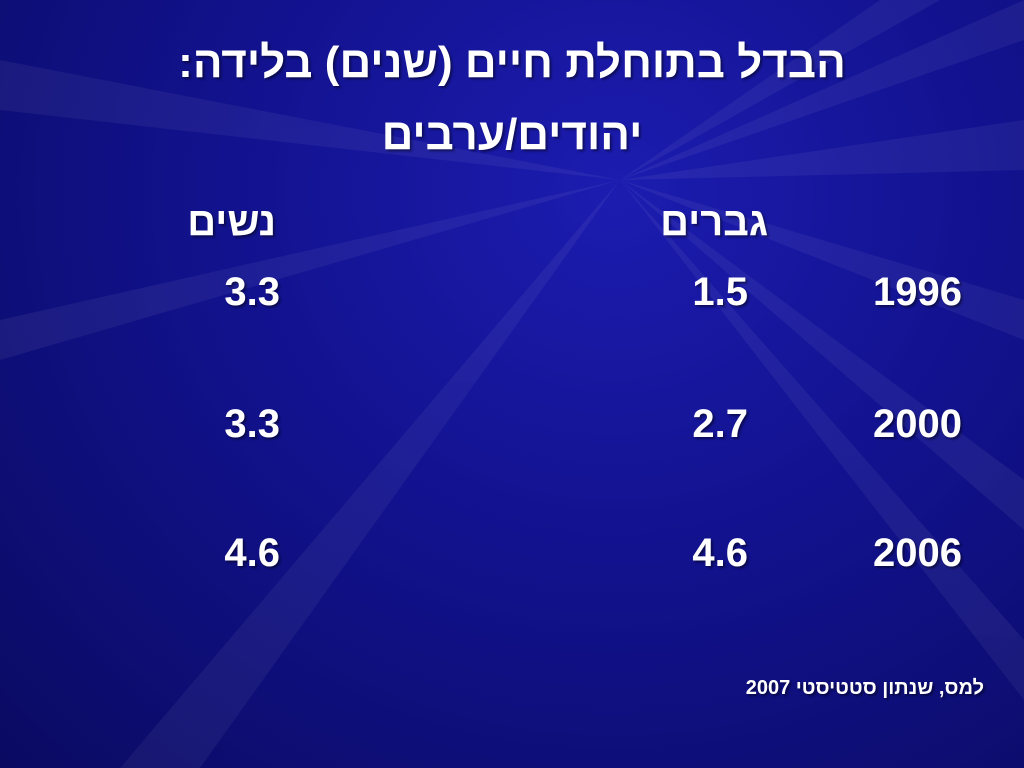 The height and width of the screenshot is (768, 1024). What do you see at coordinates (512, 134) in the screenshot?
I see `title-line: יהודים/ערבים` at bounding box center [512, 134].